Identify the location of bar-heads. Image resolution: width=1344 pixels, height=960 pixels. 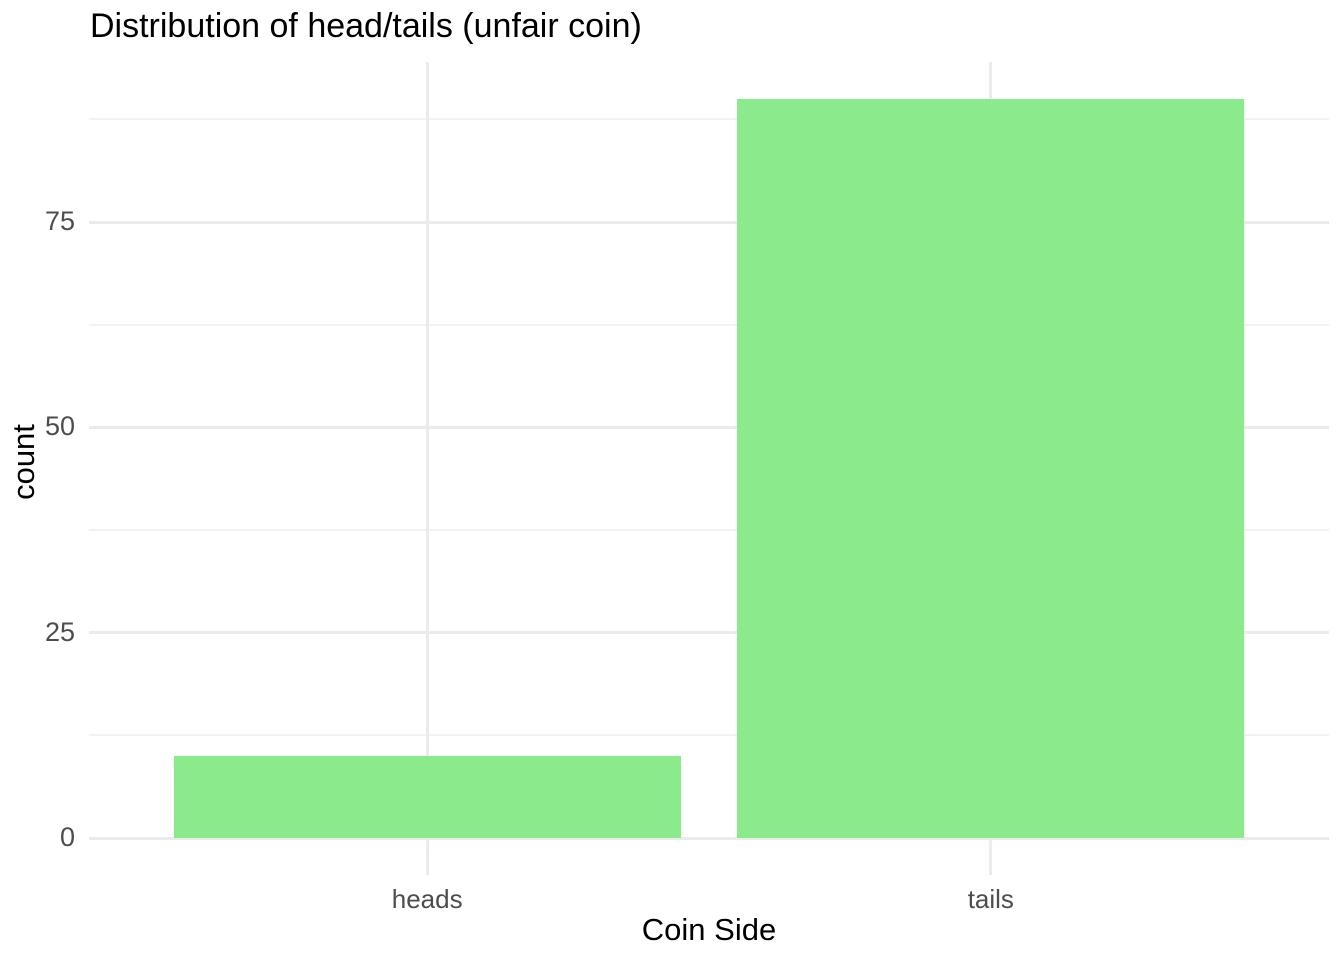
(427, 797).